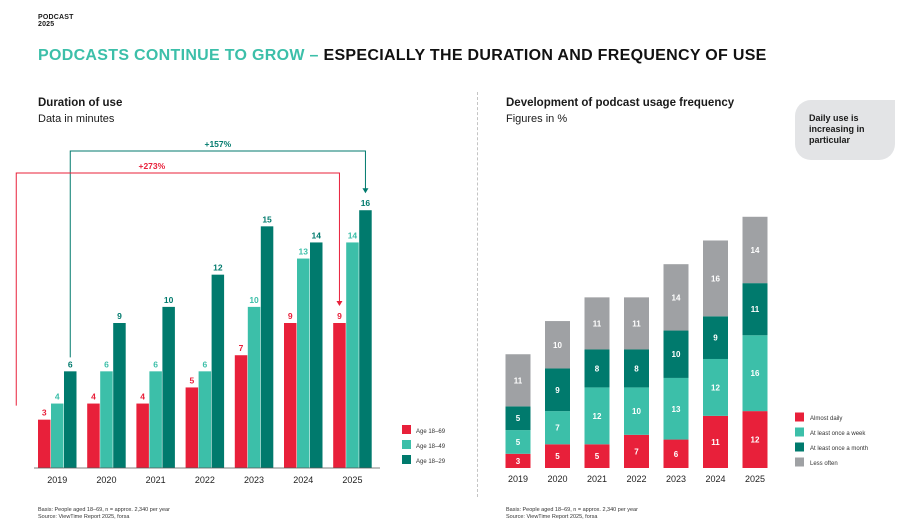 The height and width of the screenshot is (528, 905). What do you see at coordinates (191, 380) in the screenshot?
I see `bar-value-label: 5` at bounding box center [191, 380].